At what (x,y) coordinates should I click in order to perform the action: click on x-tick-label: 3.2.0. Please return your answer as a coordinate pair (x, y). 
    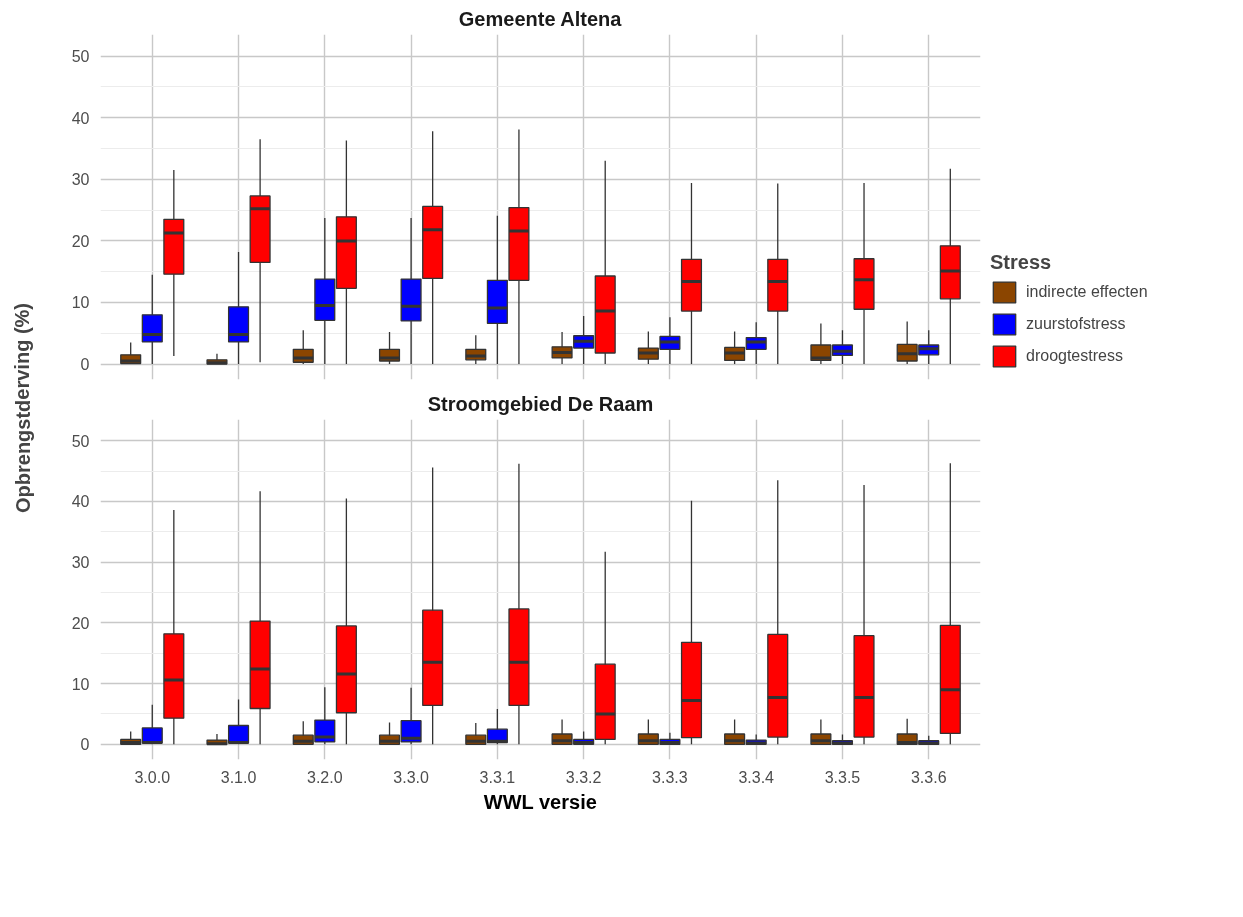
    Looking at the image, I should click on (325, 777).